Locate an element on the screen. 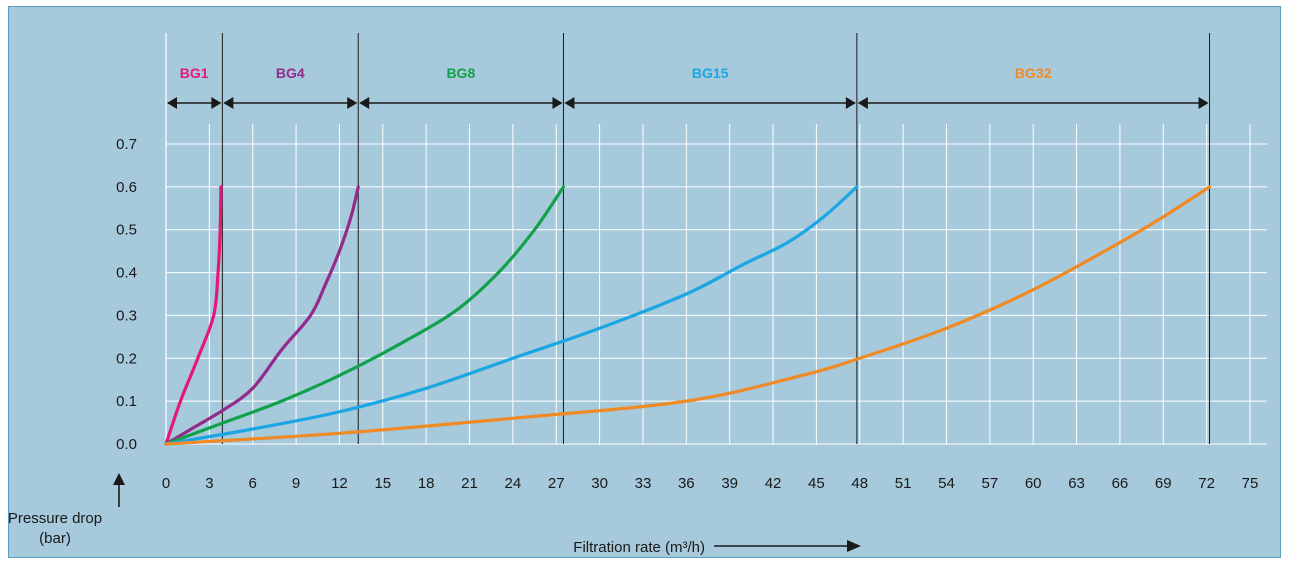  series-line-bg4 is located at coordinates (262, 315).